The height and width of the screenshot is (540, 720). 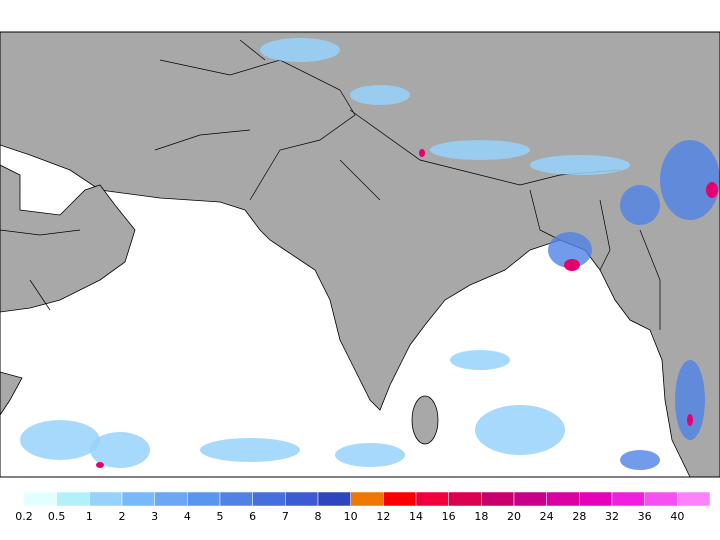 What do you see at coordinates (547, 516) in the screenshot?
I see `colorbar-label: 24` at bounding box center [547, 516].